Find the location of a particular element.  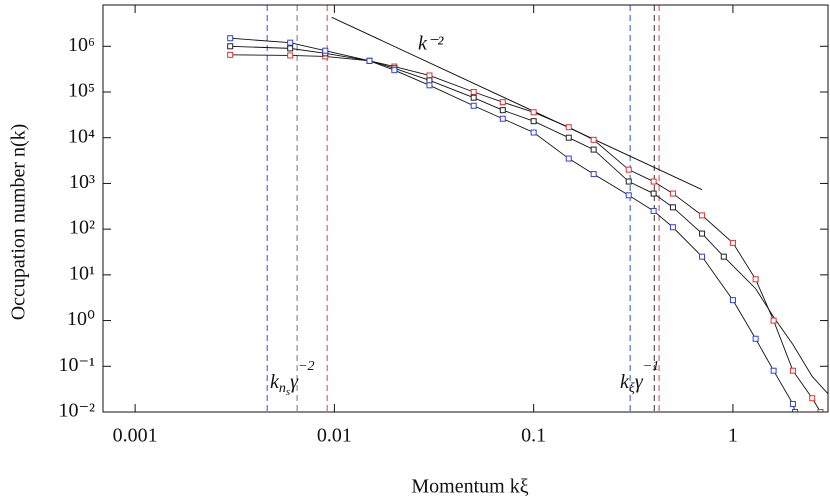

annotation-part: s is located at coordinates (288, 392).